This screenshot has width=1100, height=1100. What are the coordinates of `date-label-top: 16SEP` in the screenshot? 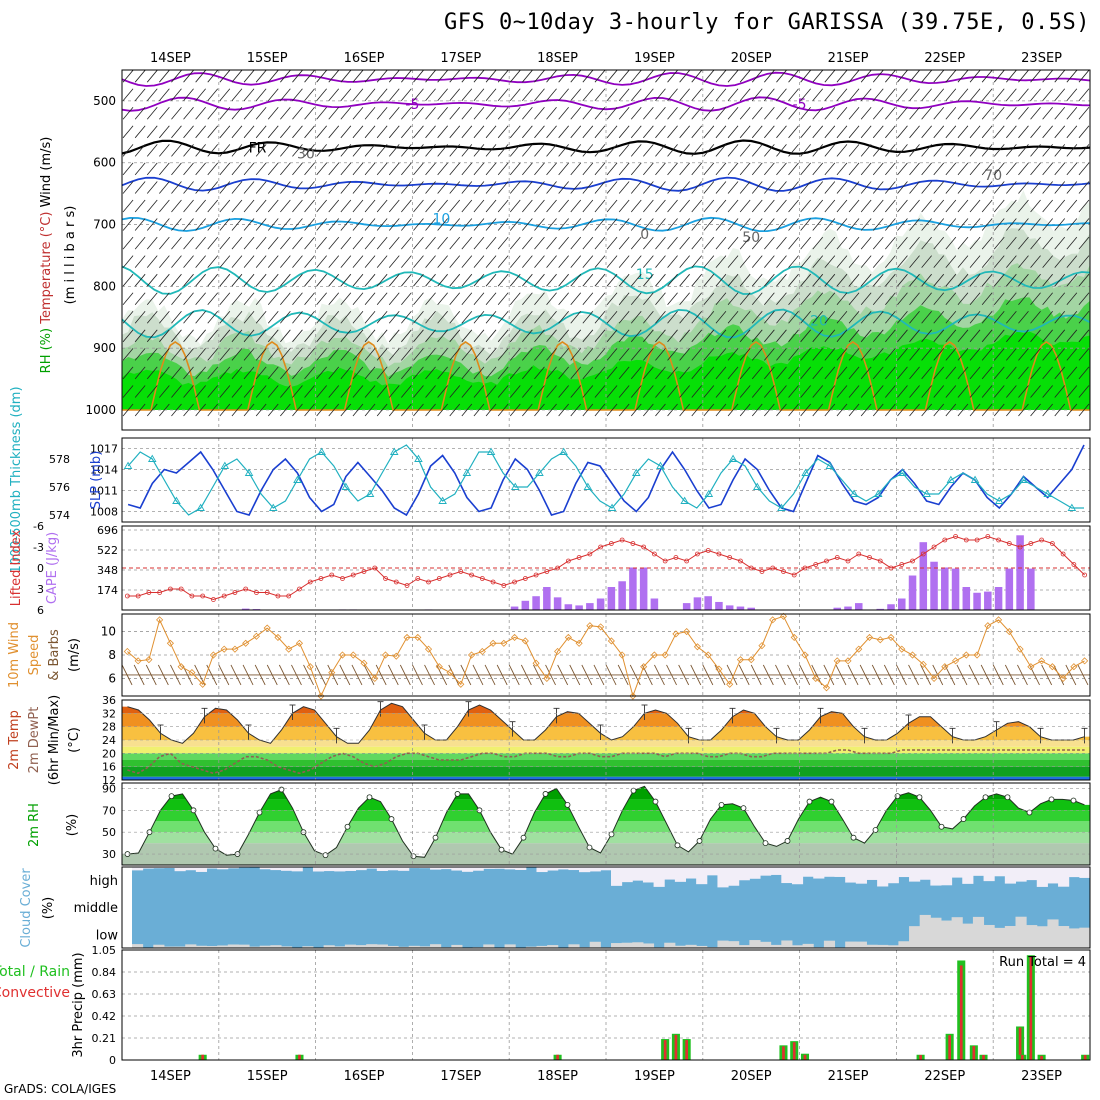 It's located at (364, 58).